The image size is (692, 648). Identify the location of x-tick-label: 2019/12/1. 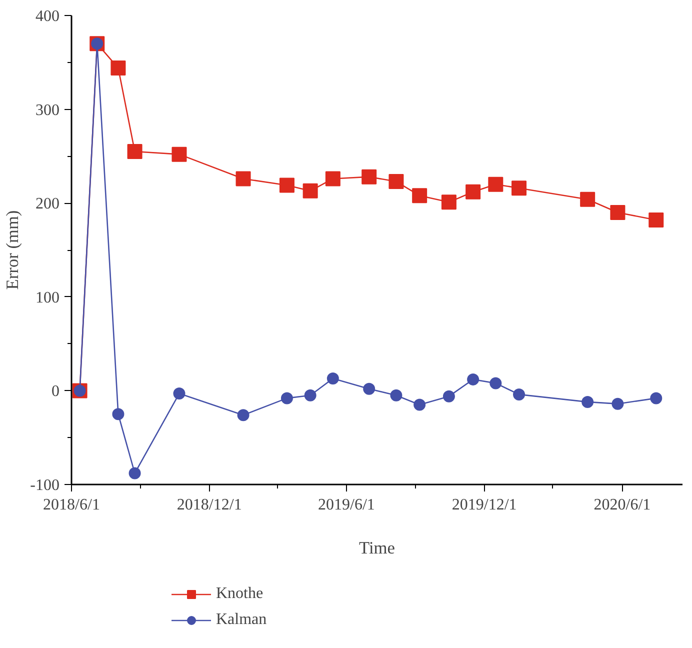
(484, 505).